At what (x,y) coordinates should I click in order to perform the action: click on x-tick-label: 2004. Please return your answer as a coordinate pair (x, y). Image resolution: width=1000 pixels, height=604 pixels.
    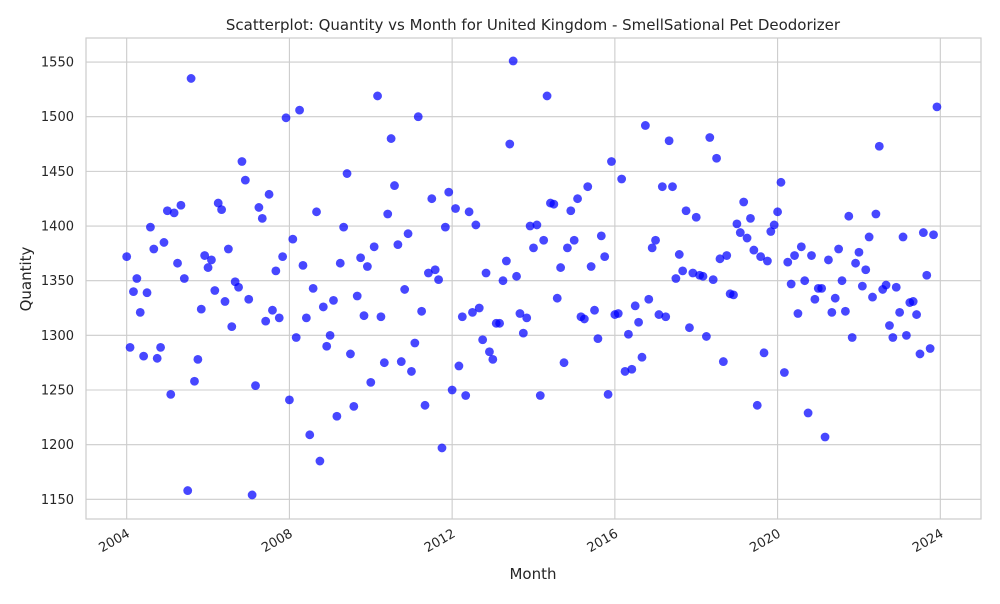
    Looking at the image, I should click on (115, 541).